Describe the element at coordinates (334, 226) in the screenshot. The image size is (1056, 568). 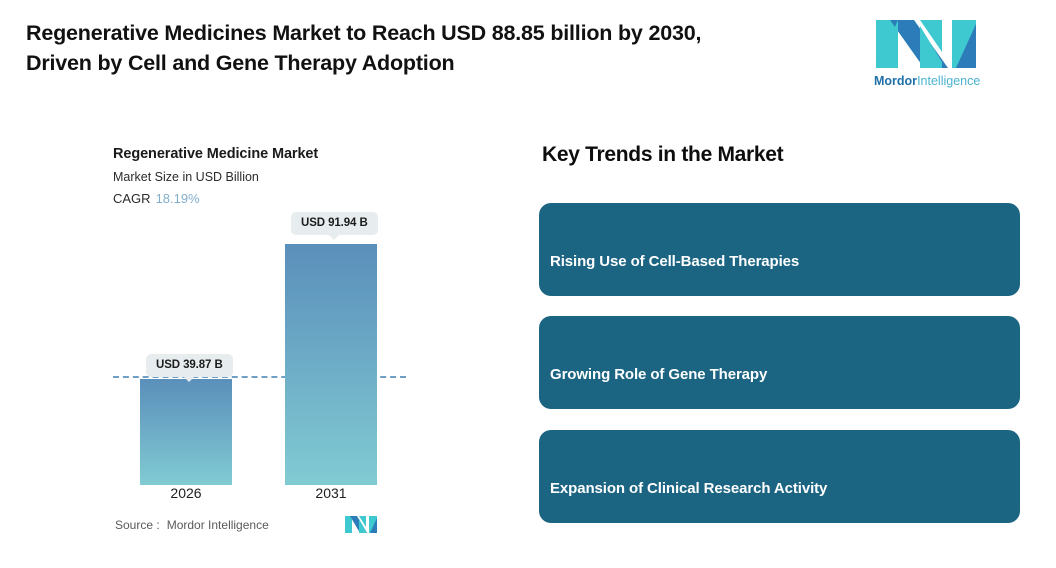
I see `bar-value-callout-2031: USD 91.94 B` at that location.